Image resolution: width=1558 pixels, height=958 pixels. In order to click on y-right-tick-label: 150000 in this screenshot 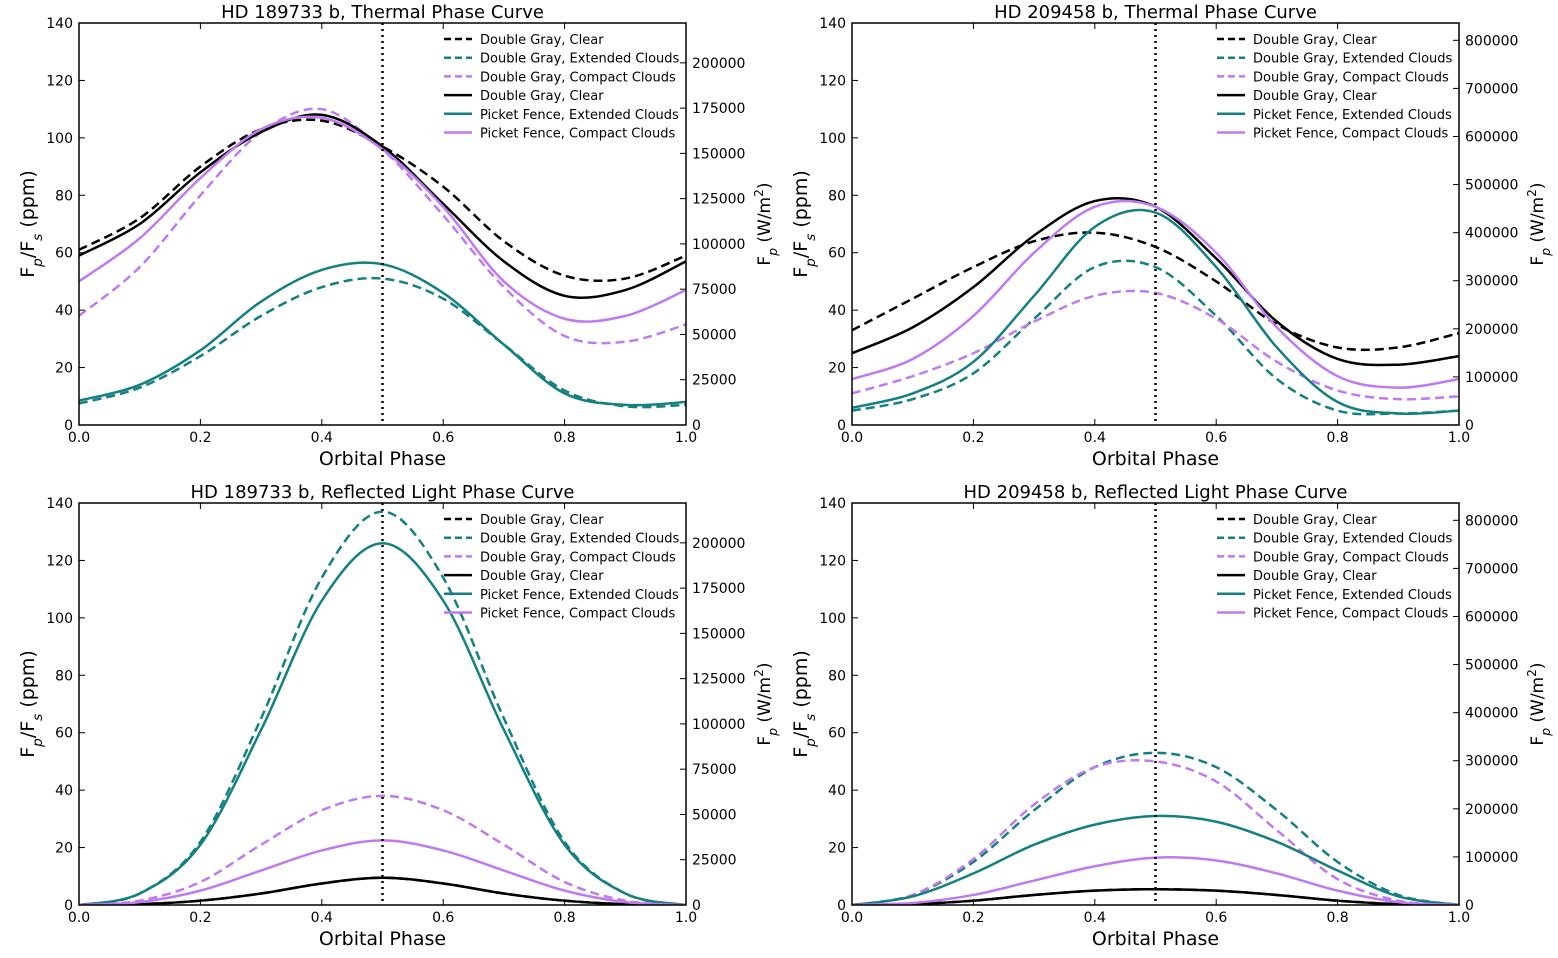, I will do `click(718, 154)`.